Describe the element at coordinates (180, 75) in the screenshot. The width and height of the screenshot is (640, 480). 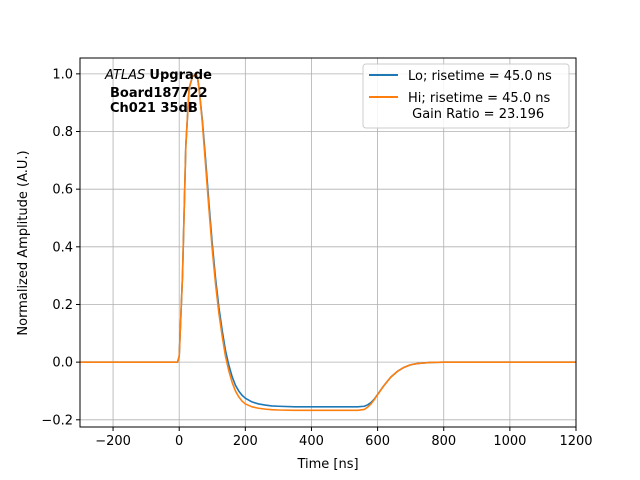
I see `upgrade-label: Upgrade` at that location.